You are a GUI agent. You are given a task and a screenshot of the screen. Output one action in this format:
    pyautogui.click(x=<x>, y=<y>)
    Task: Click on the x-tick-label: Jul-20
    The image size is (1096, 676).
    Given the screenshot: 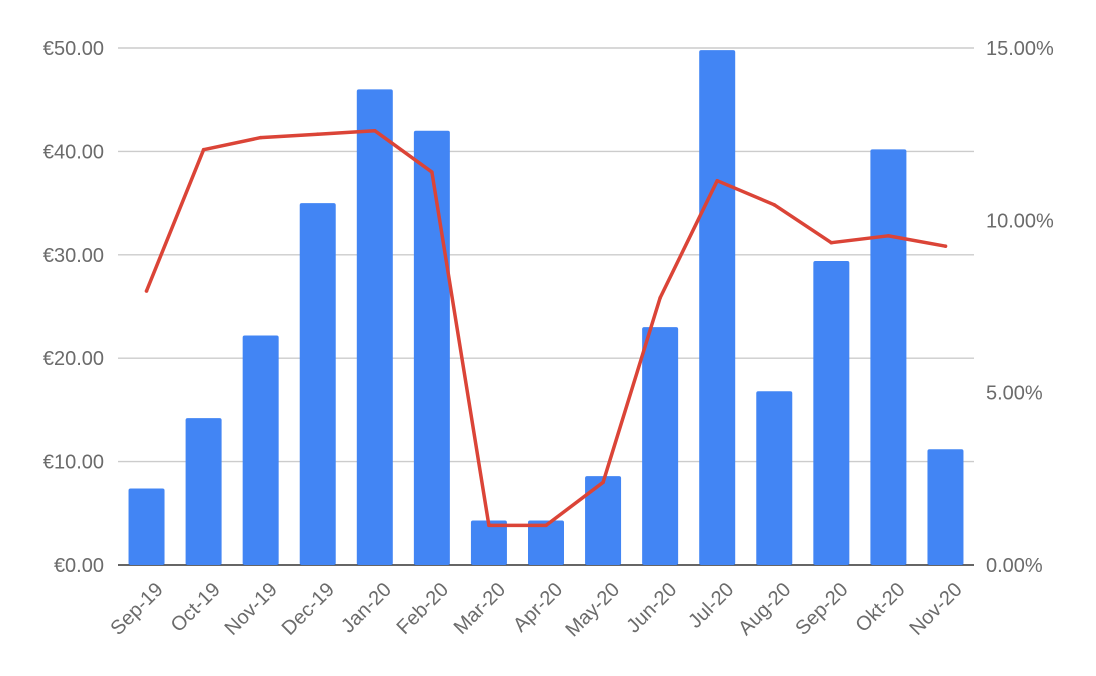 What is the action you would take?
    pyautogui.click(x=711, y=606)
    